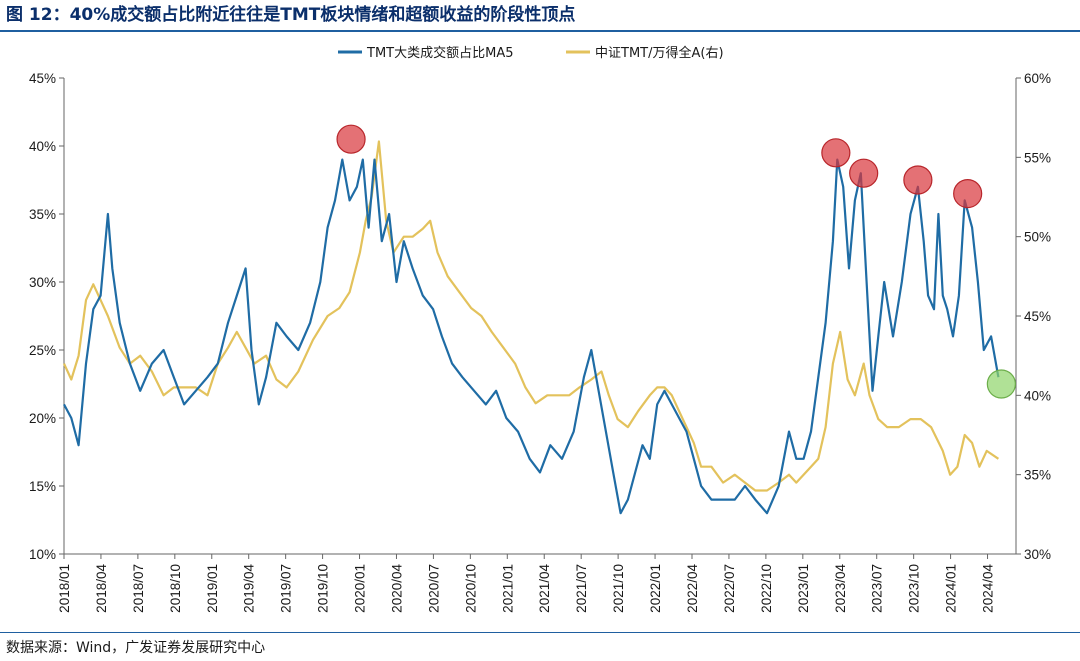 This screenshot has width=1080, height=661. What do you see at coordinates (1037, 554) in the screenshot?
I see `right-tick-label: 30%` at bounding box center [1037, 554].